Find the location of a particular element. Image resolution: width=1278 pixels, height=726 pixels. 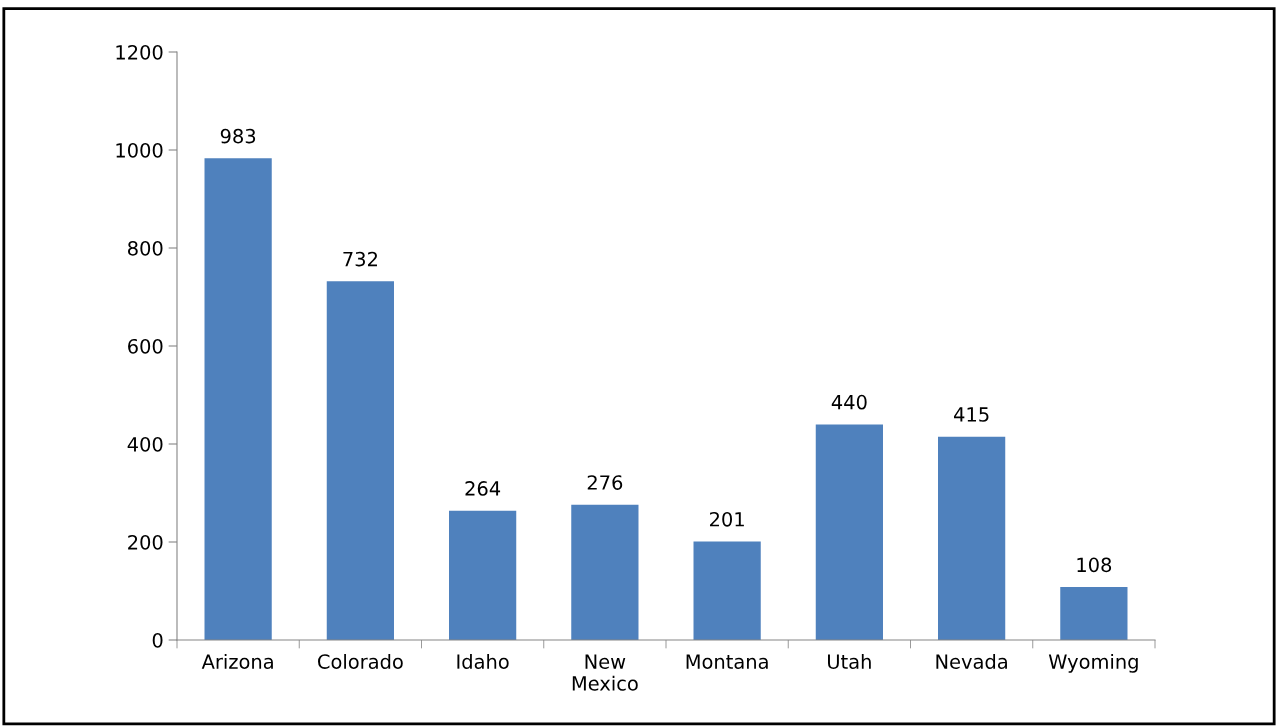

data-label: 276 is located at coordinates (605, 482).